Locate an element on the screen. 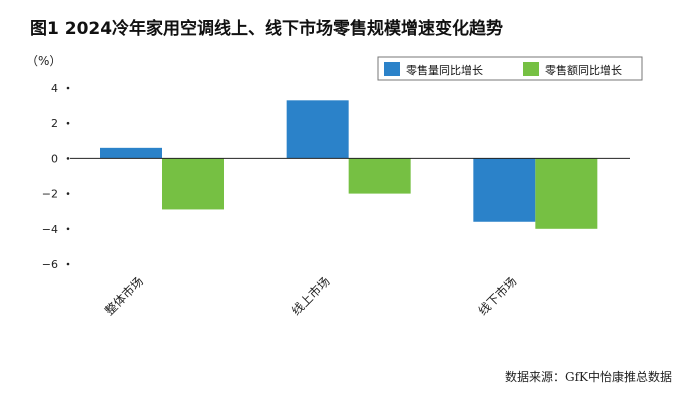 This screenshot has width=700, height=407. legend-swatch-retail-volume is located at coordinates (392, 69).